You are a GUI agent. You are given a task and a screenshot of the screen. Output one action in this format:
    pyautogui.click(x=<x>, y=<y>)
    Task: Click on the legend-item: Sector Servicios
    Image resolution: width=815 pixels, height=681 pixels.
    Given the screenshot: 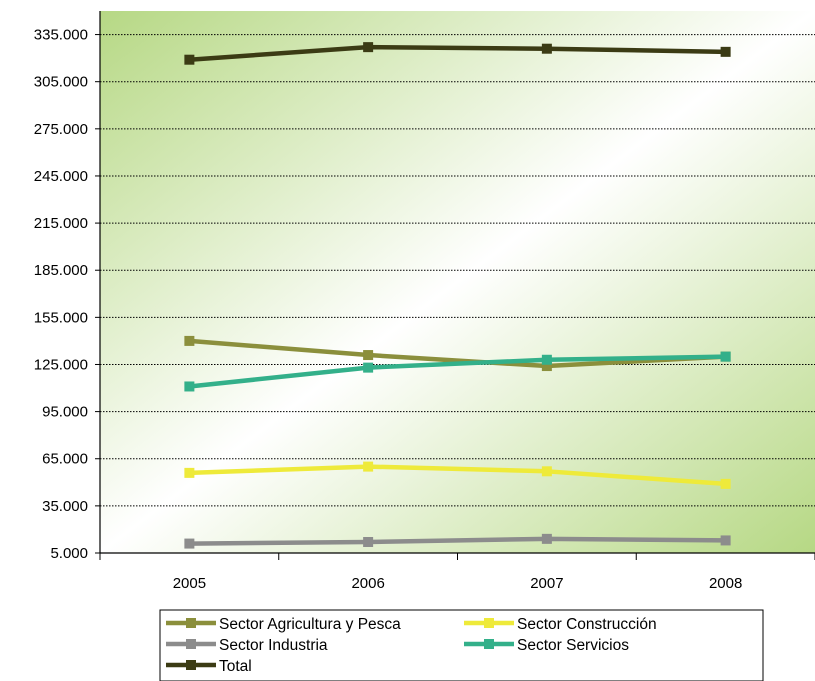 What is the action you would take?
    pyautogui.click(x=546, y=645)
    